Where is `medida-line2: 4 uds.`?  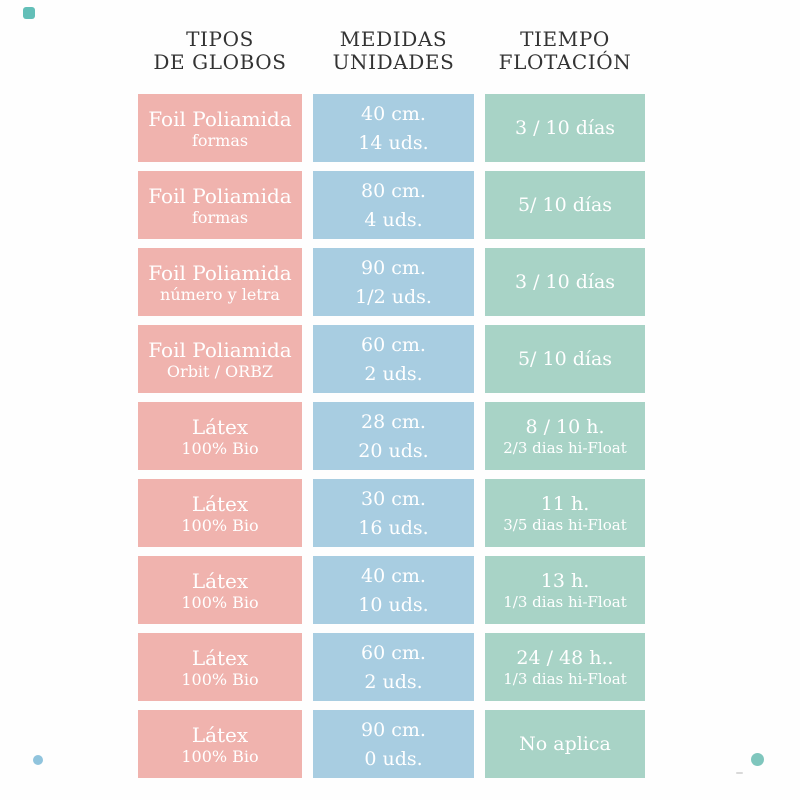 medida-line2: 4 uds. is located at coordinates (393, 220).